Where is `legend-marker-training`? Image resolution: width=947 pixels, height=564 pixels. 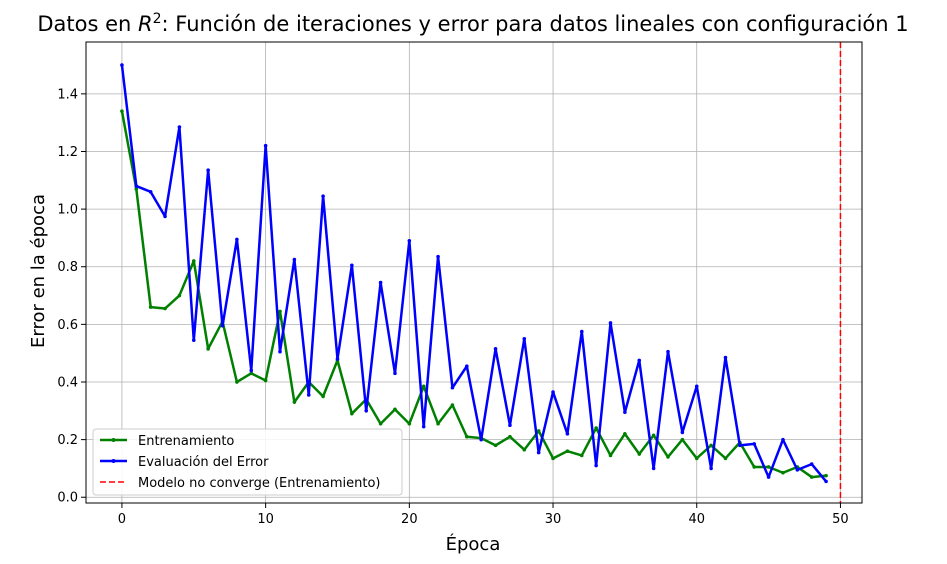 legend-marker-training is located at coordinates (113, 440).